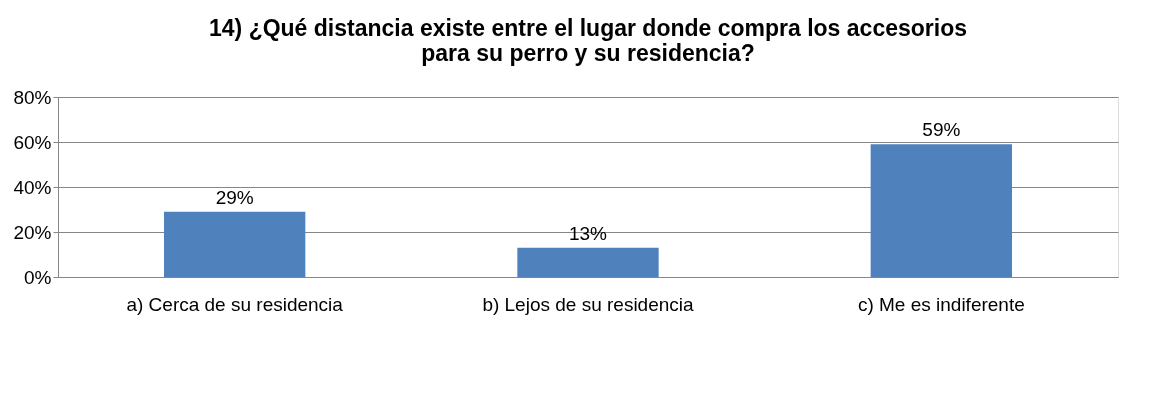  What do you see at coordinates (32, 232) in the screenshot?
I see `y-tick-label: 20%` at bounding box center [32, 232].